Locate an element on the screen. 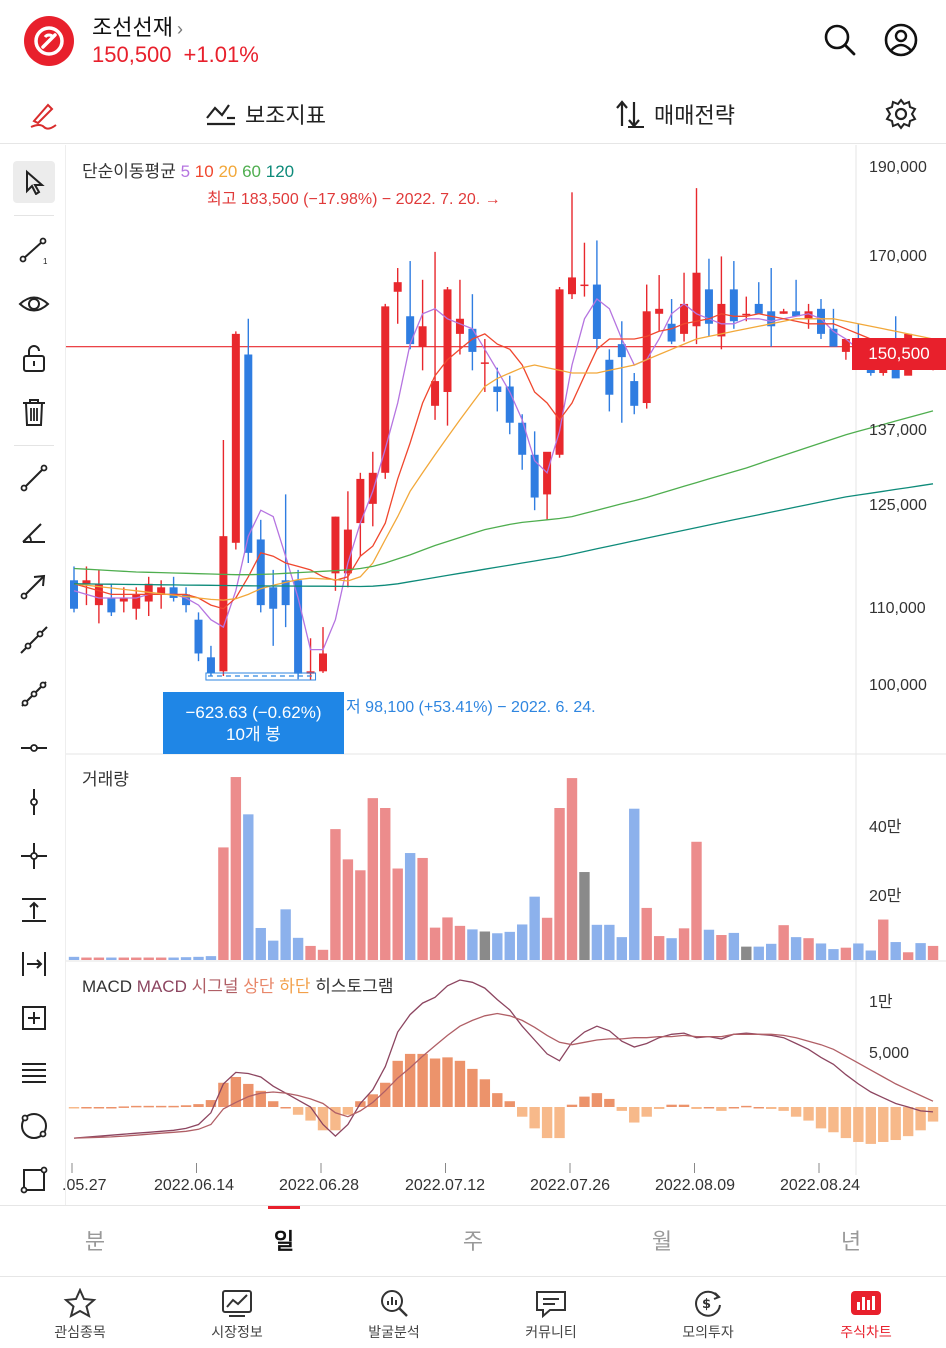 The height and width of the screenshot is (1348, 946). chart-toolbar: 보조지표 매매전략 is located at coordinates (473, 114).